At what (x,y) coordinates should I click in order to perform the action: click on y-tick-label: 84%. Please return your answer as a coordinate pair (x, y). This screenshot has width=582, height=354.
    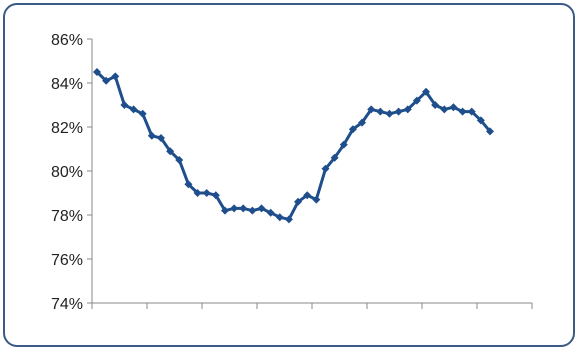
    Looking at the image, I should click on (67, 84).